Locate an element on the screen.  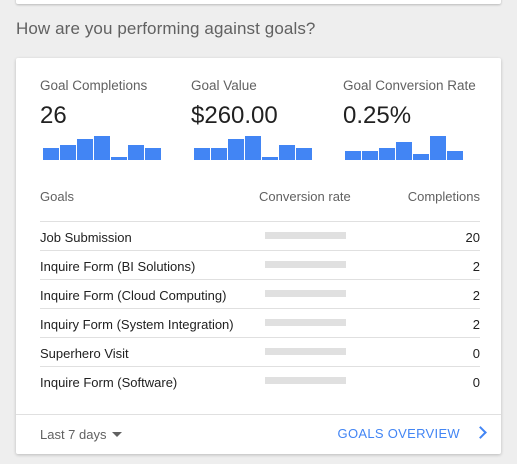
table-row: Inquiry Form (System Integration) 2 is located at coordinates (260, 323).